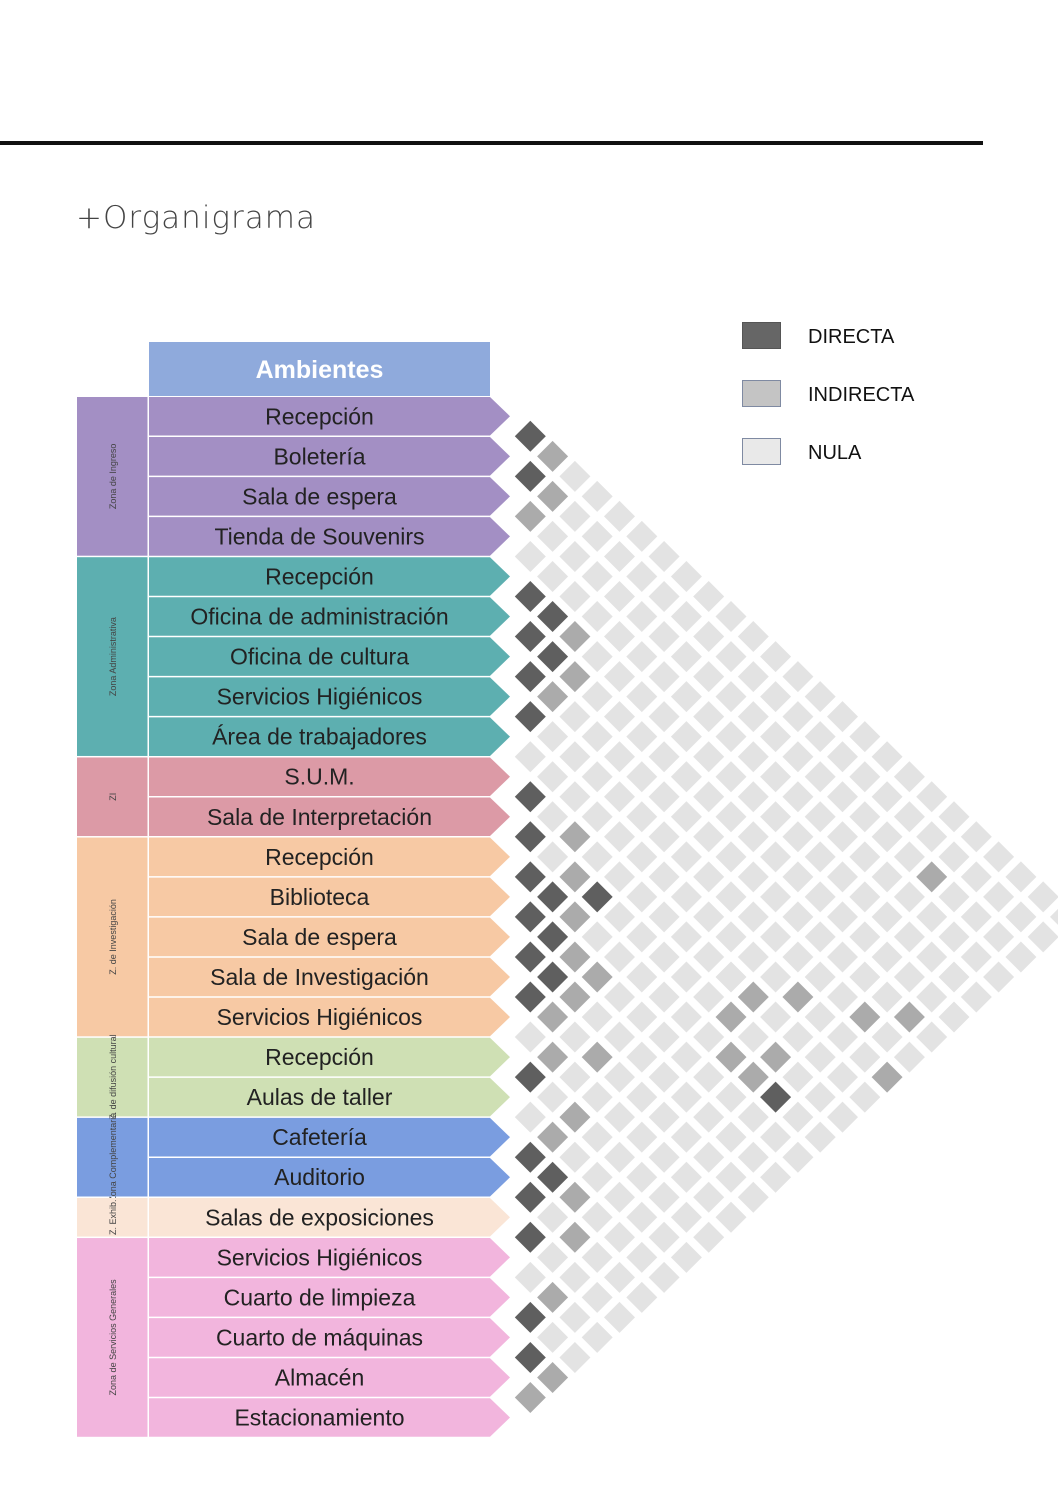 Image resolution: width=1058 pixels, height=1497 pixels. I want to click on ambiente-label: Sala de espera, so click(319, 937).